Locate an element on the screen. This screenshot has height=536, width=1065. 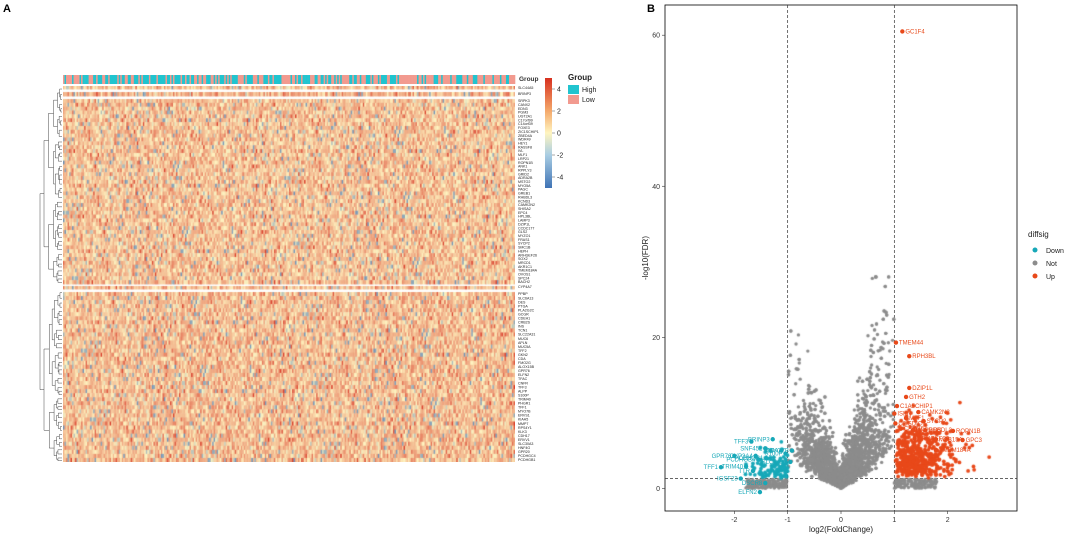
color-scale-tick-label: 2 is located at coordinates (559, 112).